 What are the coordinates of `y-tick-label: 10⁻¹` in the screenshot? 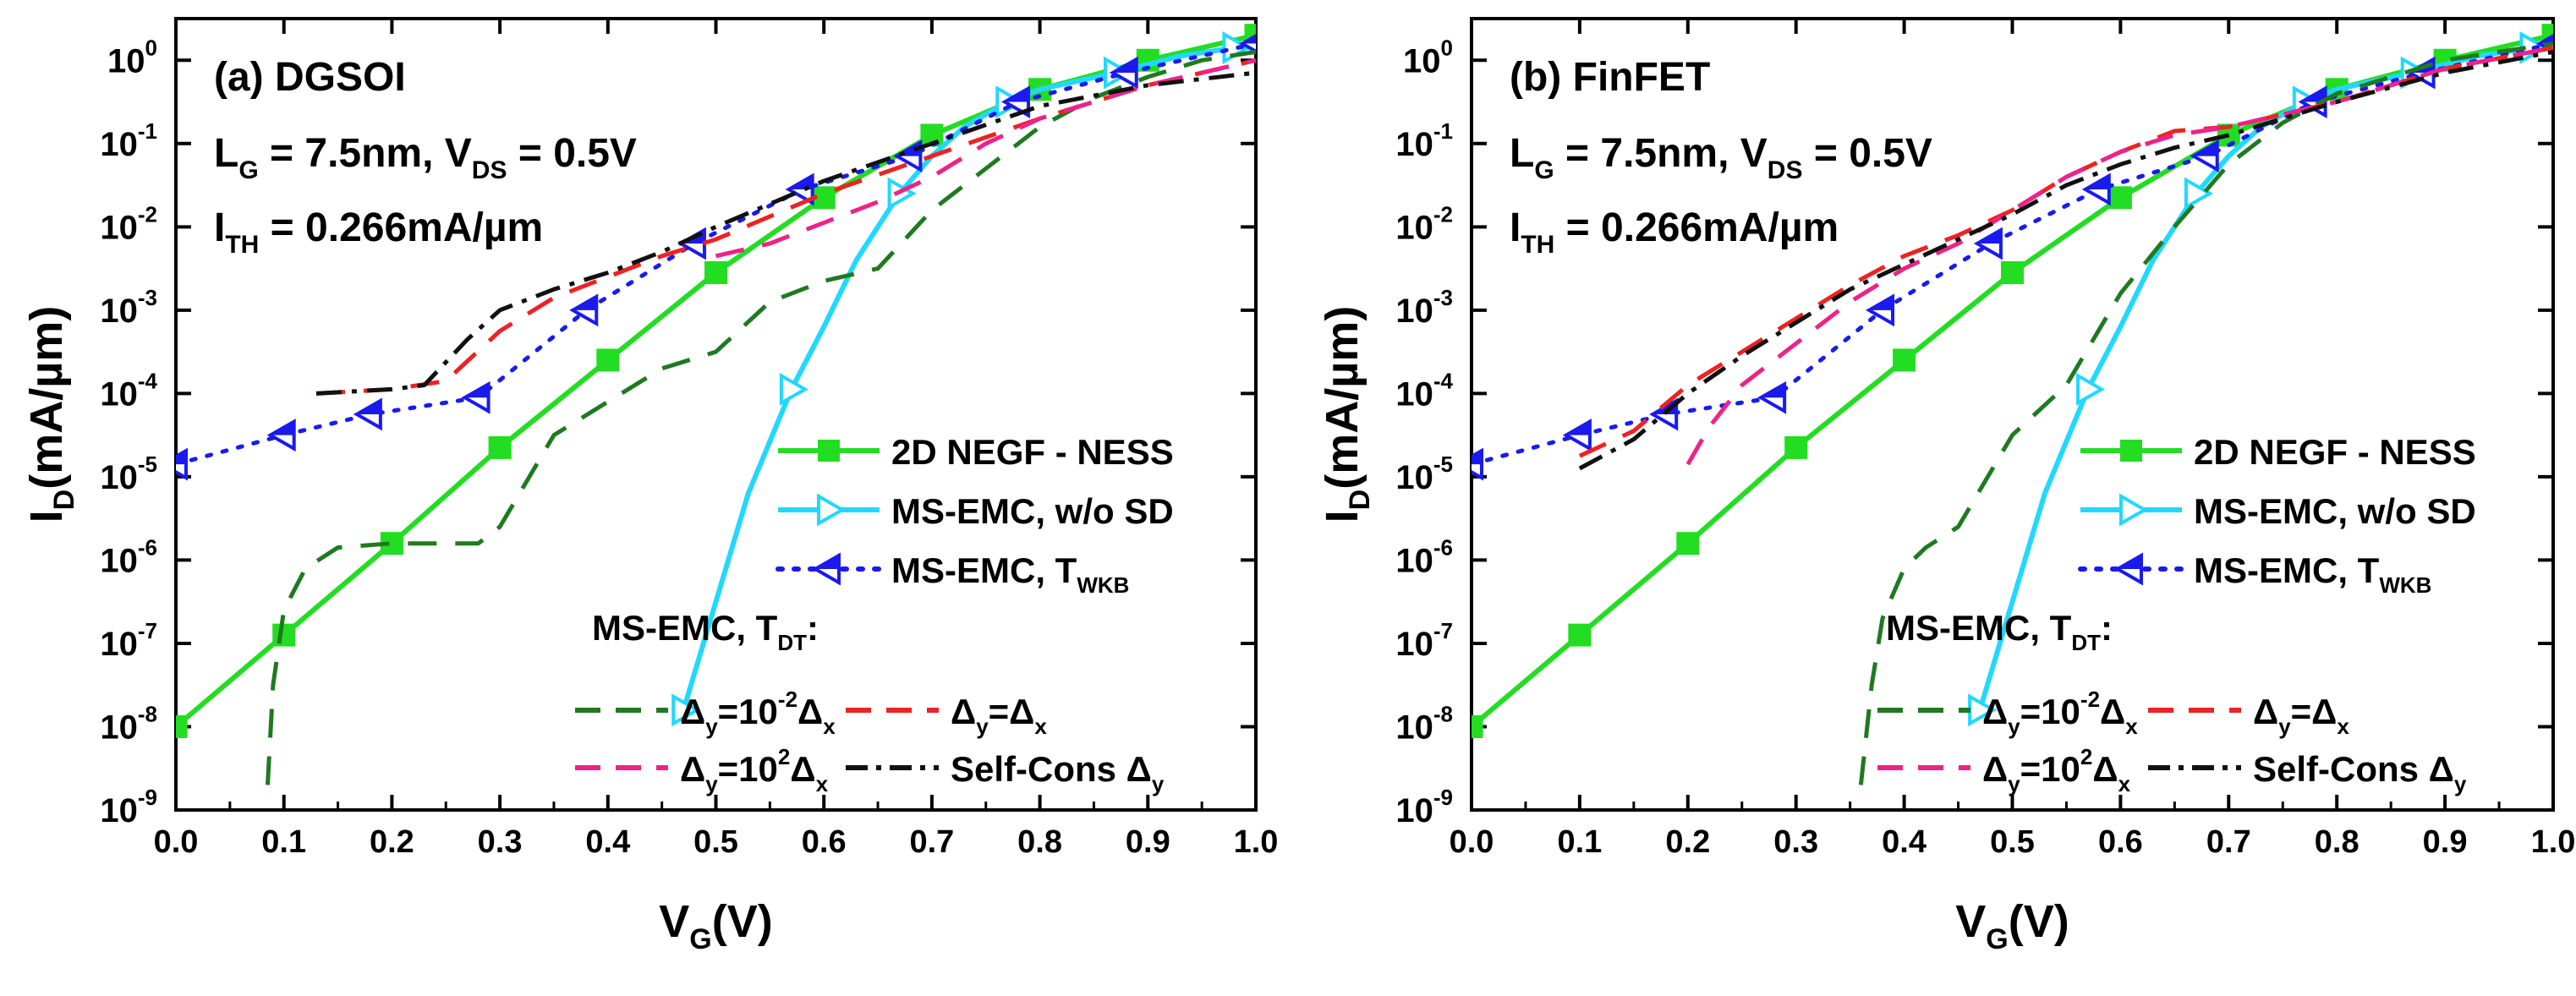 It's located at (128, 140).